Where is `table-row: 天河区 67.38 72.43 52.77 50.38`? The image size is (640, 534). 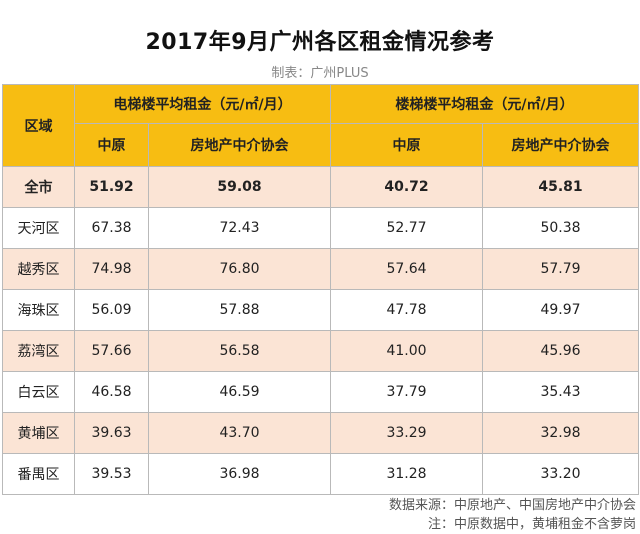 table-row: 天河区 67.38 72.43 52.77 50.38 is located at coordinates (321, 228).